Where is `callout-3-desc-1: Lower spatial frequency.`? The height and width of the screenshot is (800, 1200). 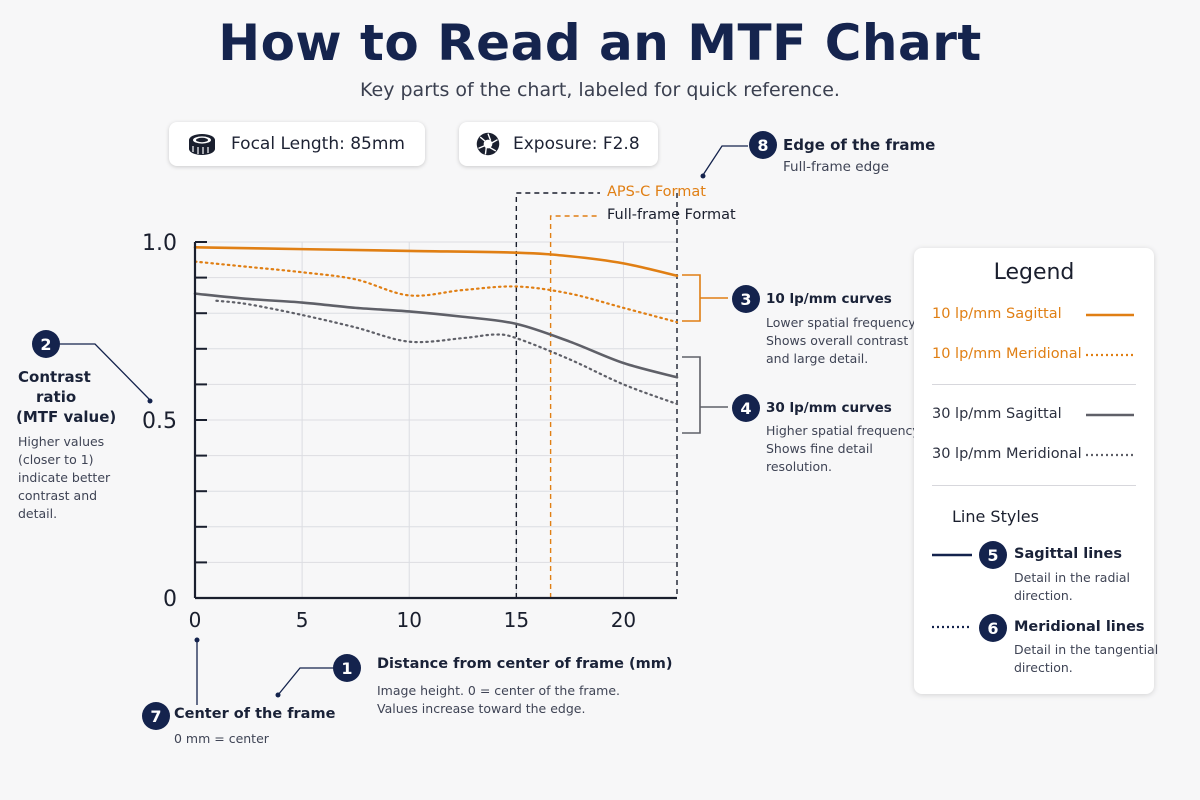
callout-3-desc-1: Lower spatial frequency. is located at coordinates (842, 322).